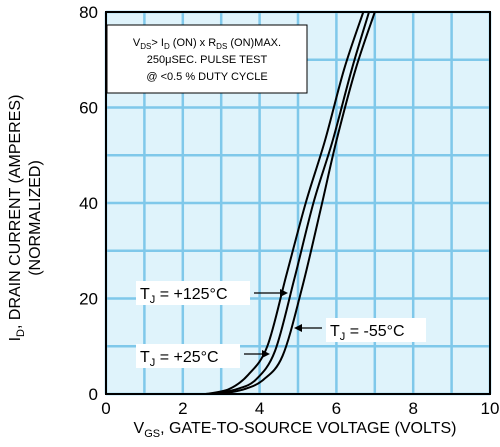 The height and width of the screenshot is (447, 500). Describe the element at coordinates (35, 218) in the screenshot. I see `y-axis-title-line-2: (NORMALIZED)` at that location.